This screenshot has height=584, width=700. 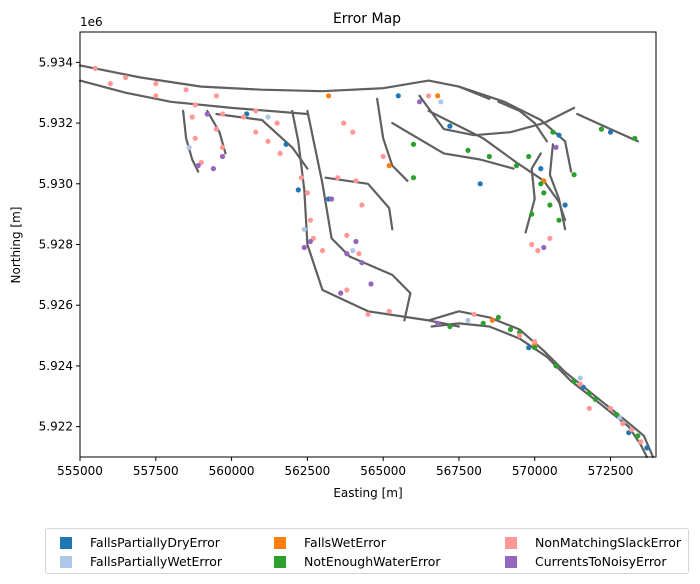 I want to click on y-tick-label: 5.926, so click(x=56, y=305).